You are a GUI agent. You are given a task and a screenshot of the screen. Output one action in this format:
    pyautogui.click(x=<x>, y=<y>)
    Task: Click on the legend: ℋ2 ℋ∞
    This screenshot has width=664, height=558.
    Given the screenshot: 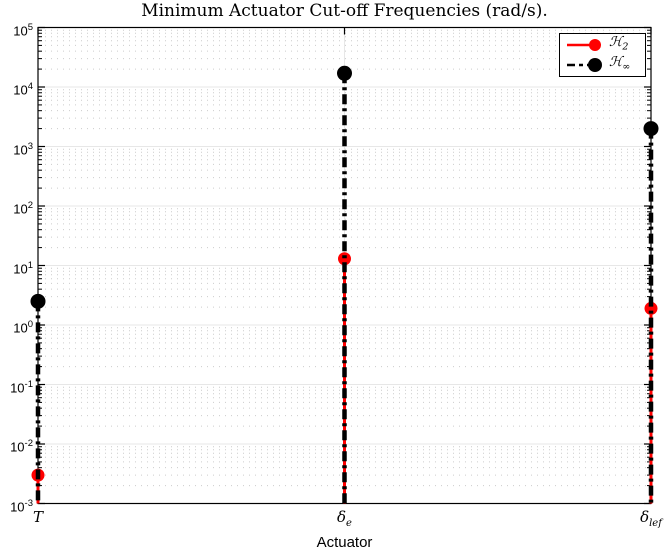 What is the action you would take?
    pyautogui.click(x=602, y=55)
    